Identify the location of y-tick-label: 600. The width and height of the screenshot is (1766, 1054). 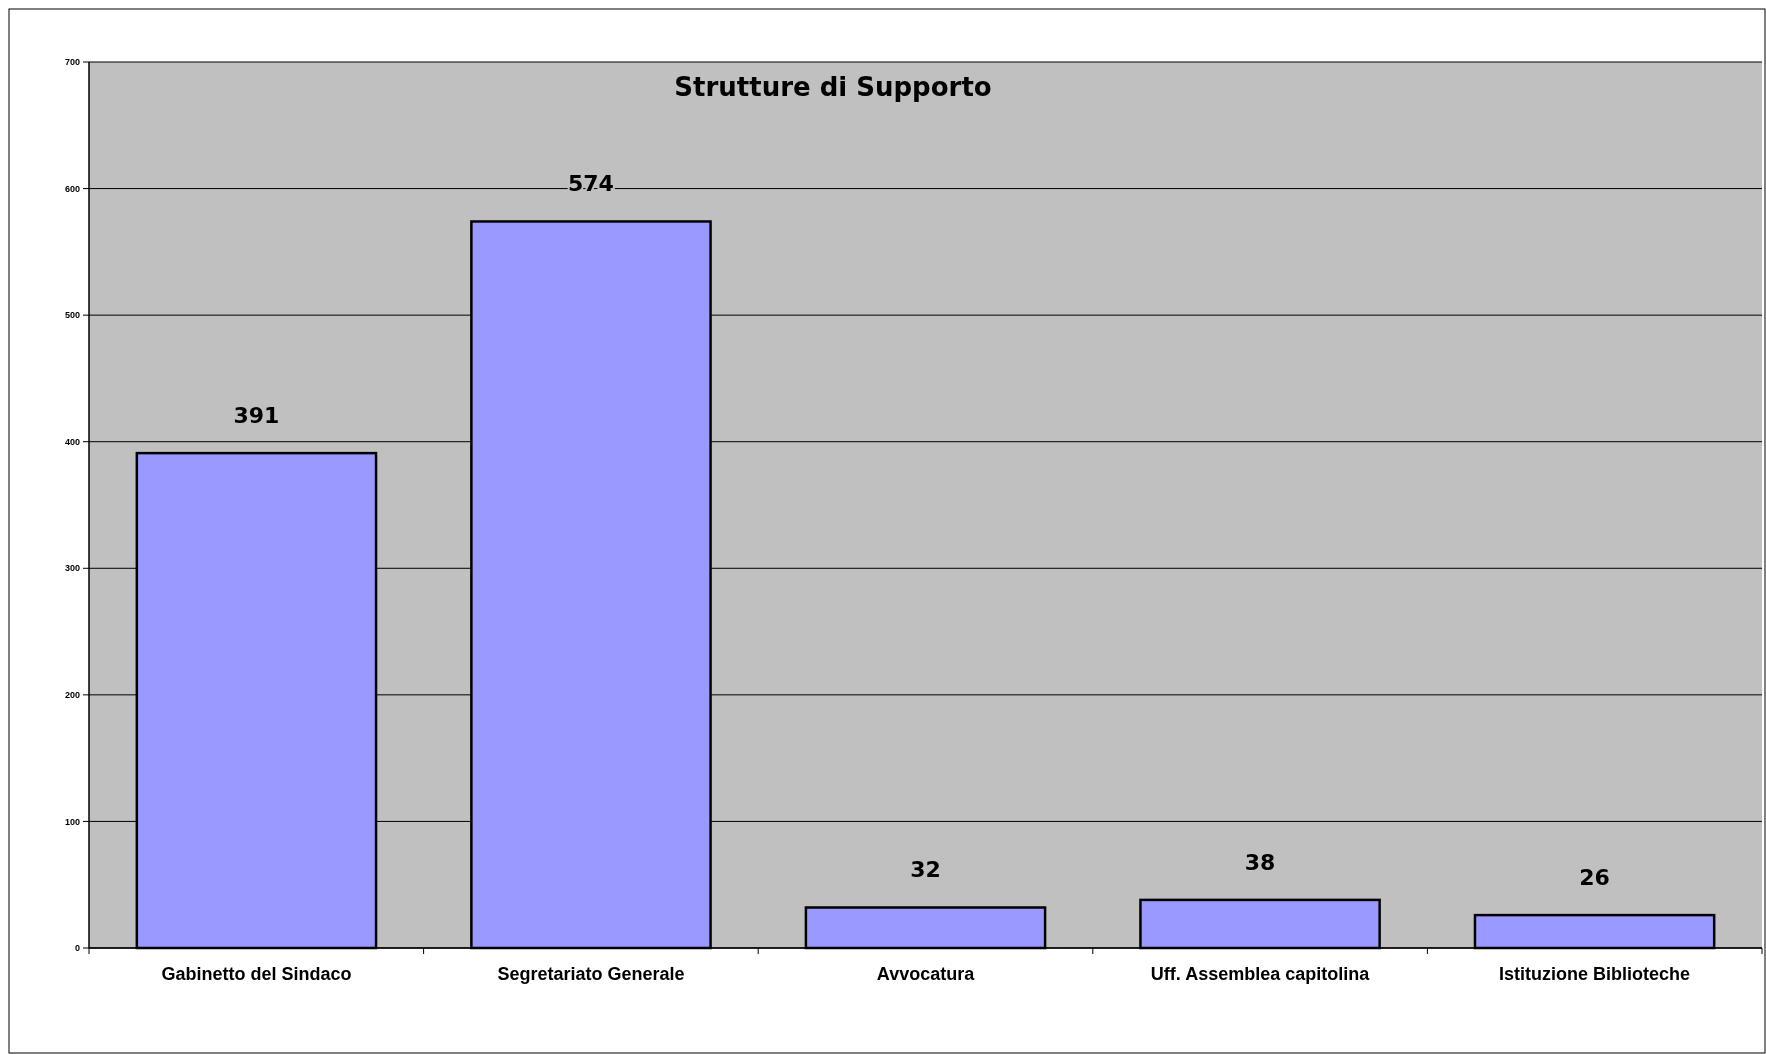
(72, 188).